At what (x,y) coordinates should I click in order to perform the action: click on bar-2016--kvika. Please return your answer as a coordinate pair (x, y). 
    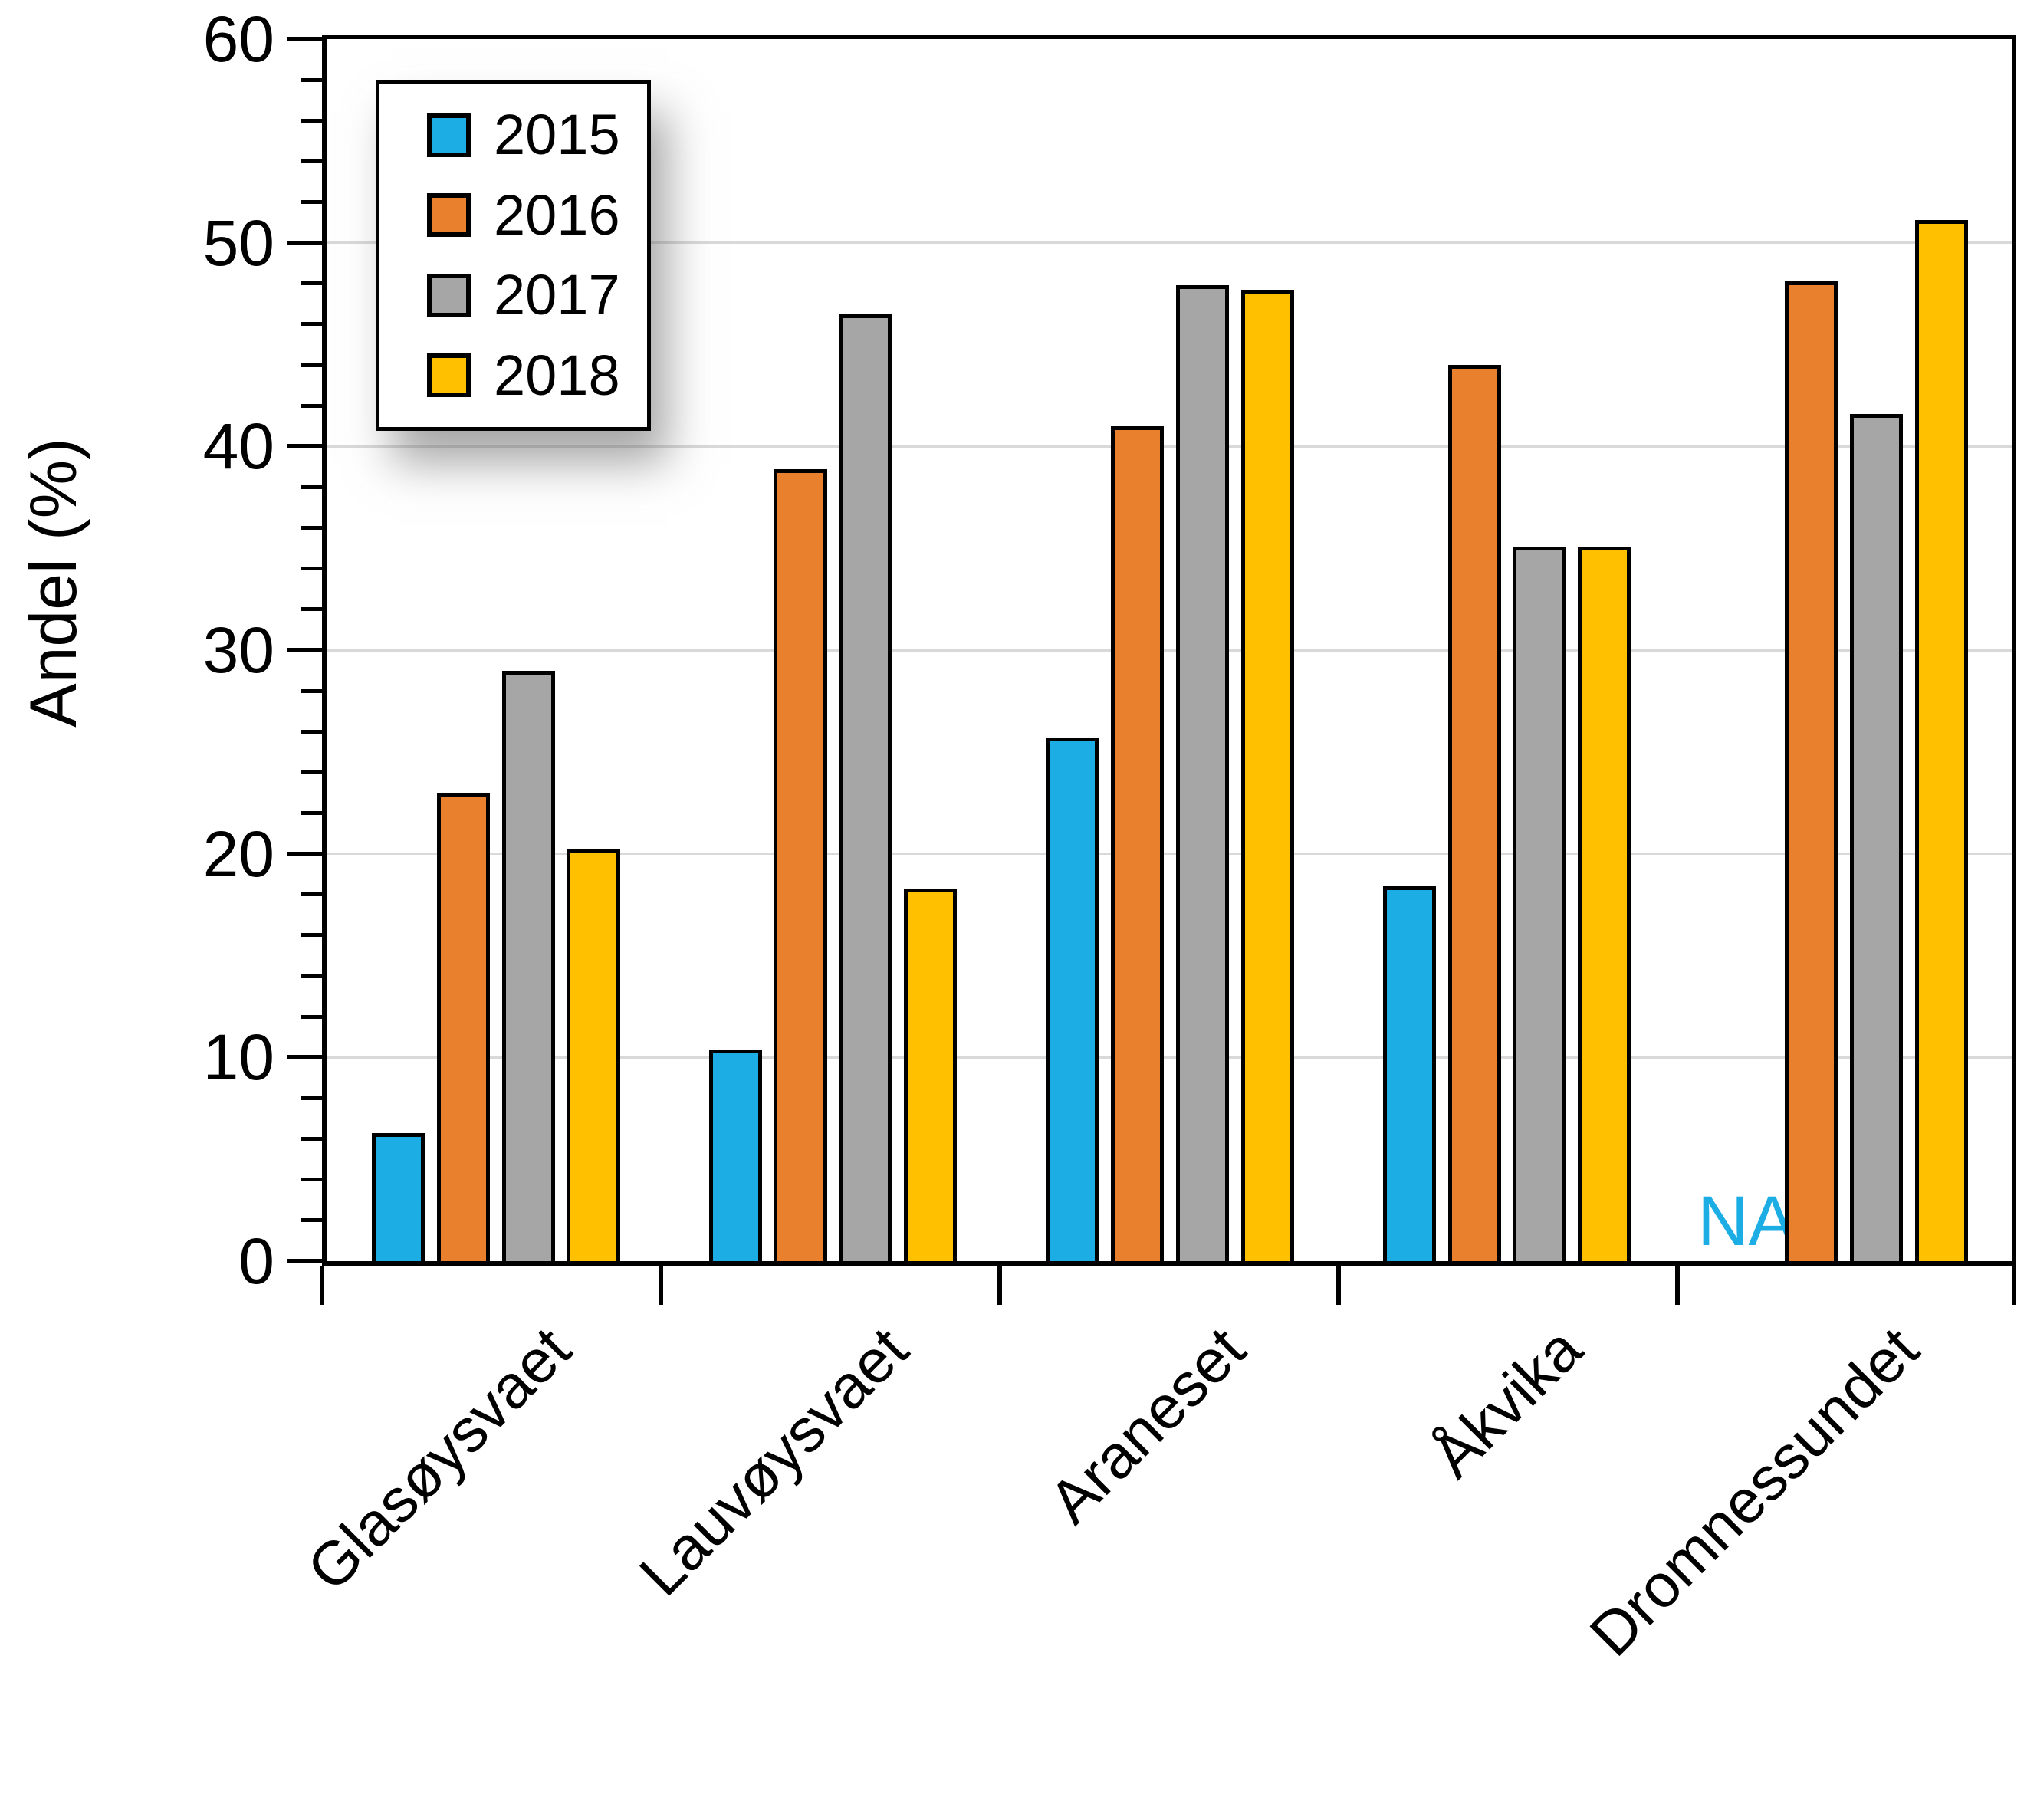
    Looking at the image, I should click on (1474, 813).